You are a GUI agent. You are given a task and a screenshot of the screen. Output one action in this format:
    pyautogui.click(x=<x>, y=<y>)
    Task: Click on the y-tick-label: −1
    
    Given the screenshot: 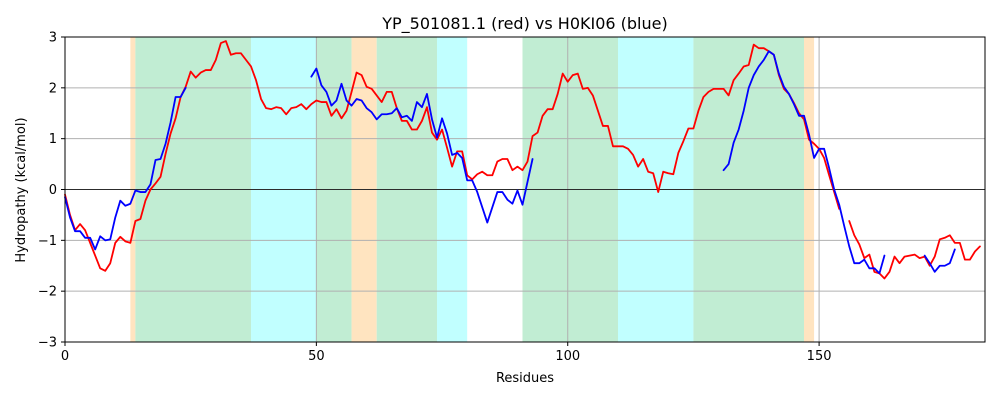 What is the action you would take?
    pyautogui.click(x=47, y=241)
    